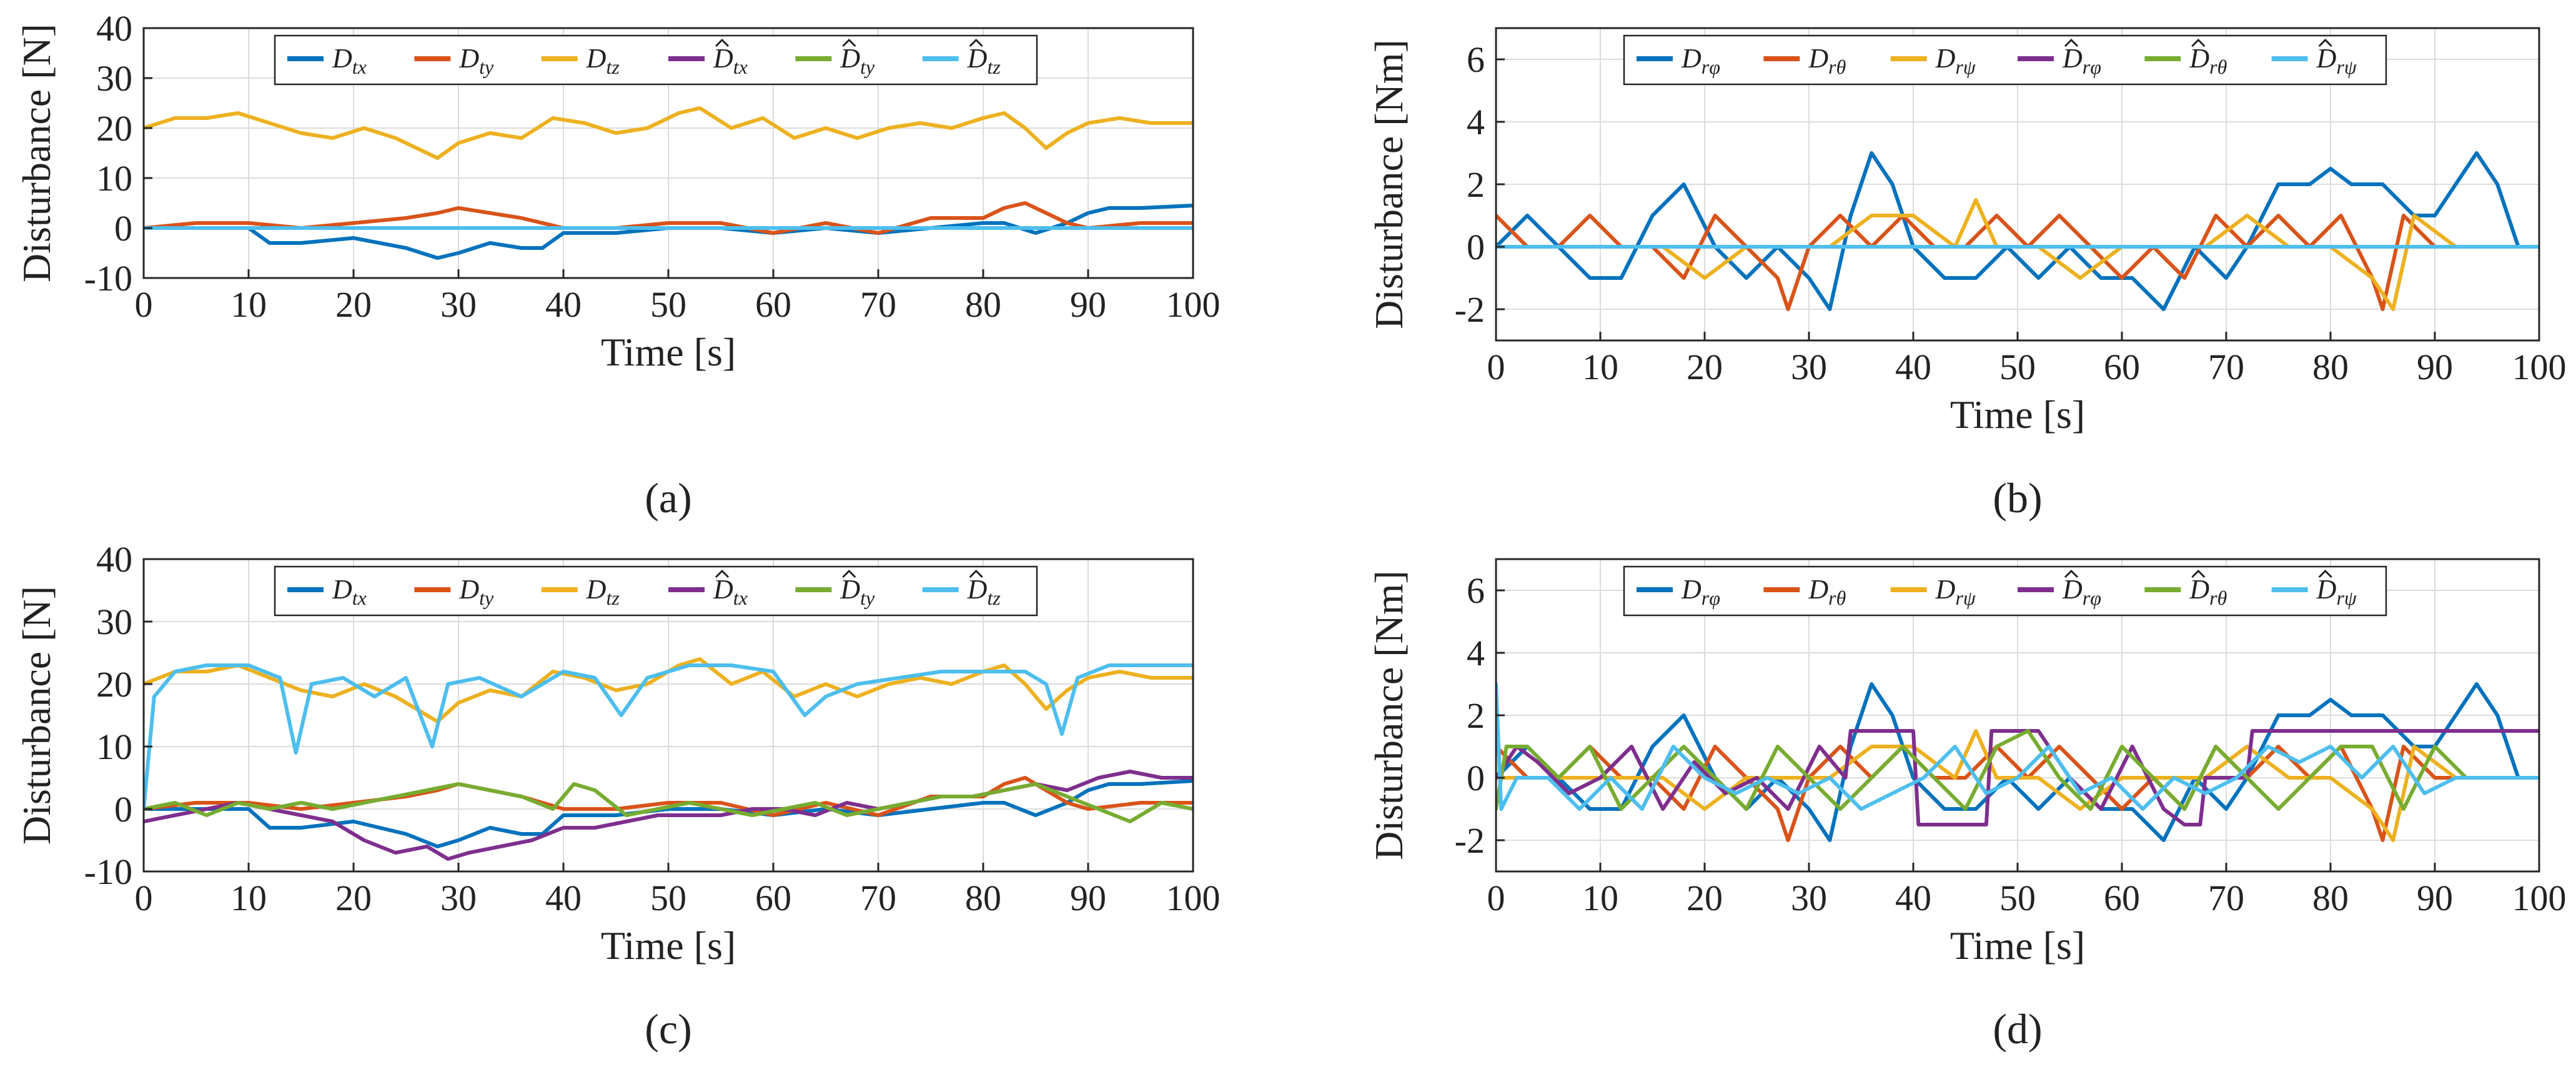 The width and height of the screenshot is (2576, 1077). What do you see at coordinates (114, 747) in the screenshot?
I see `y-tick-label: 10` at bounding box center [114, 747].